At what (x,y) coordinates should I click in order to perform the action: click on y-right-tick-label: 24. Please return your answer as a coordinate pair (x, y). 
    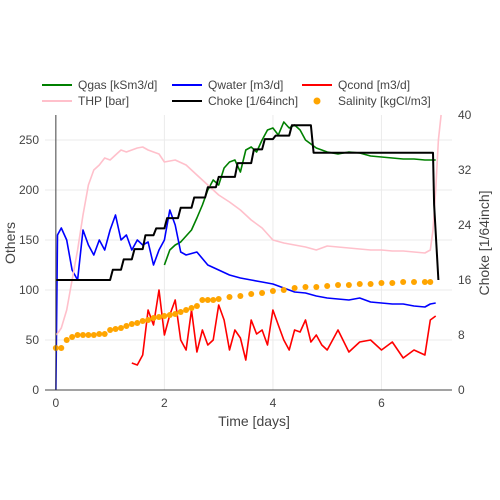
    Looking at the image, I should click on (465, 225).